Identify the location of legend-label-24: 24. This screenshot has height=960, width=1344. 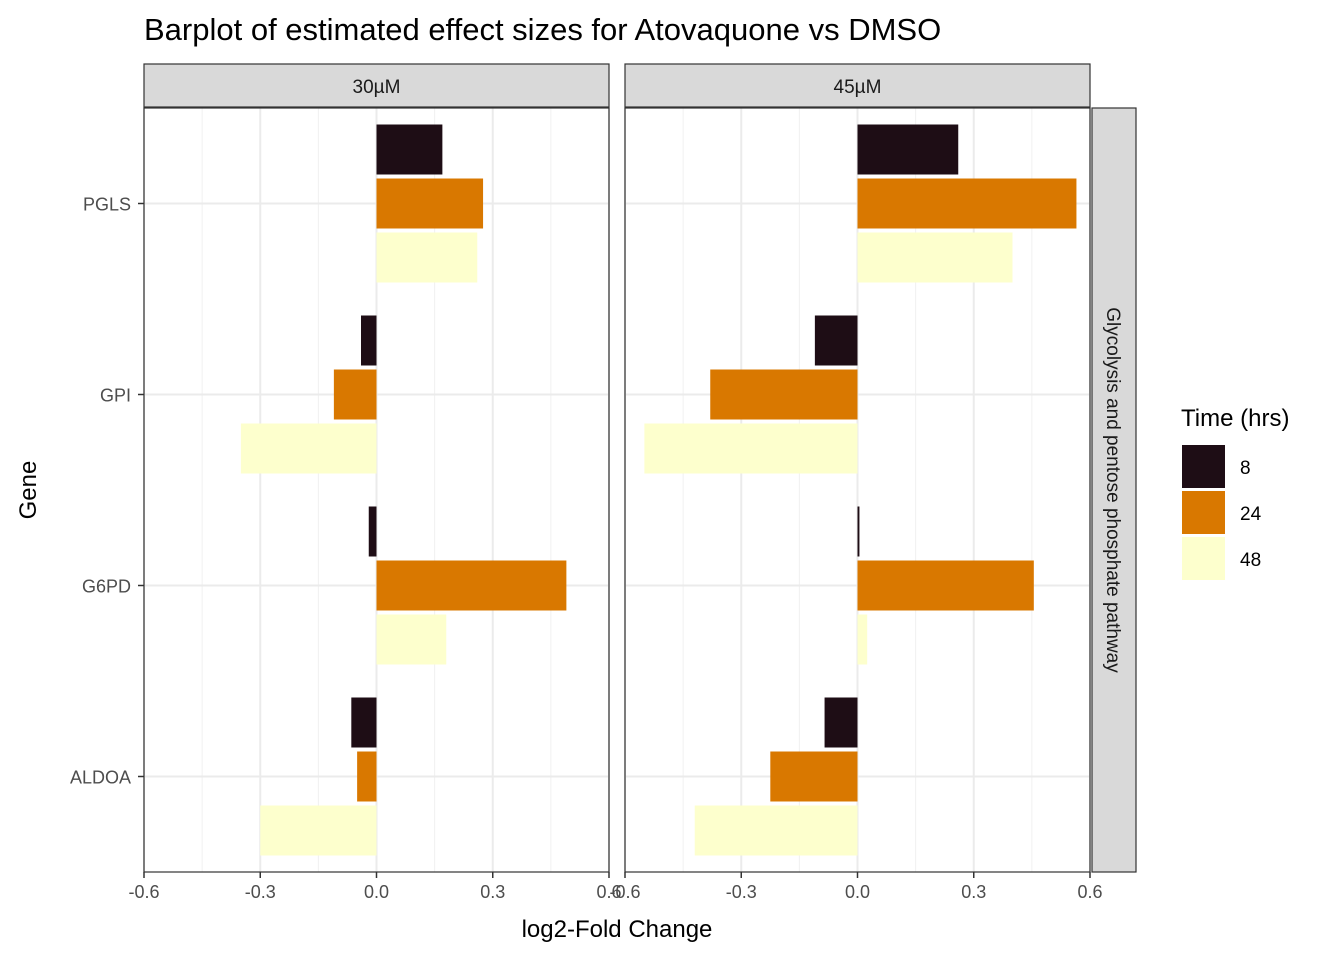
(1251, 514).